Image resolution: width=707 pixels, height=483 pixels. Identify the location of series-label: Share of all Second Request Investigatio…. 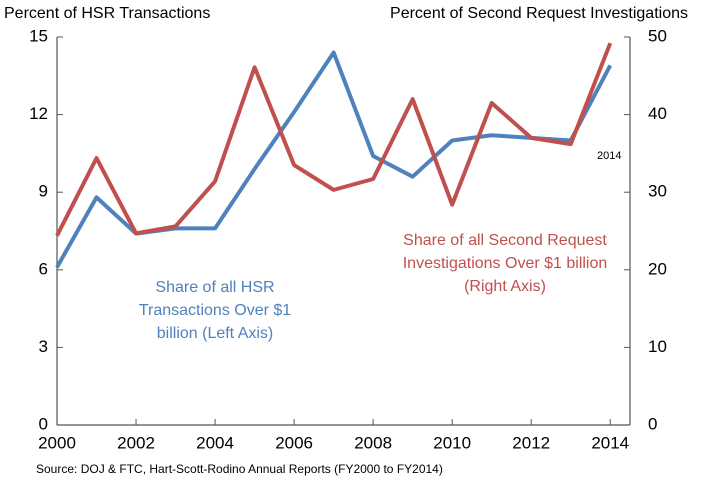
(505, 263).